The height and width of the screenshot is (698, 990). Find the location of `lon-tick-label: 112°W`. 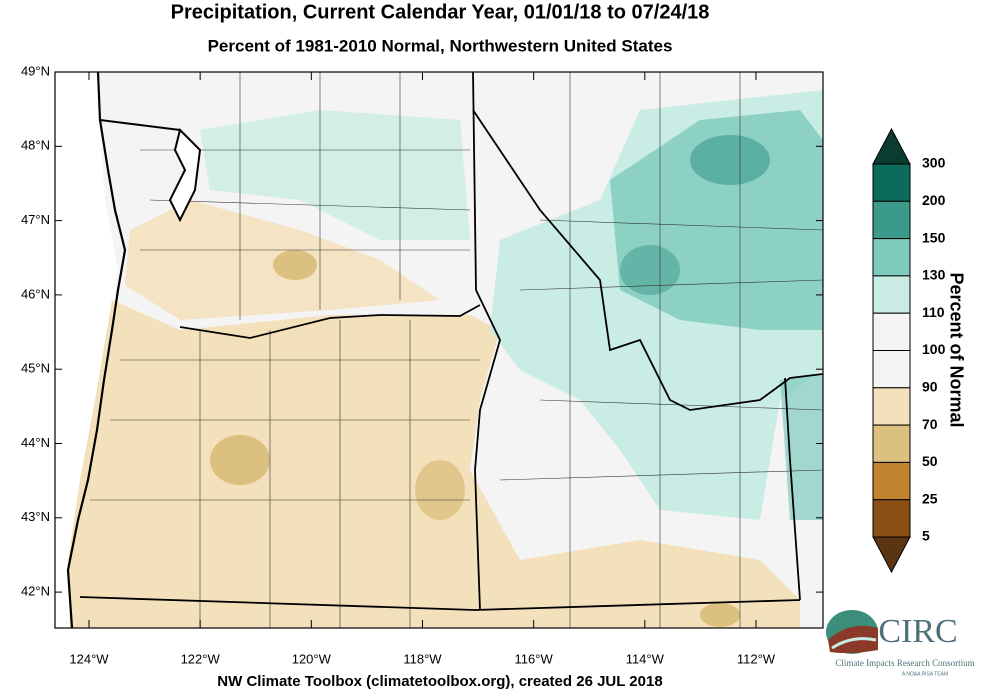

lon-tick-label: 112°W is located at coordinates (756, 658).